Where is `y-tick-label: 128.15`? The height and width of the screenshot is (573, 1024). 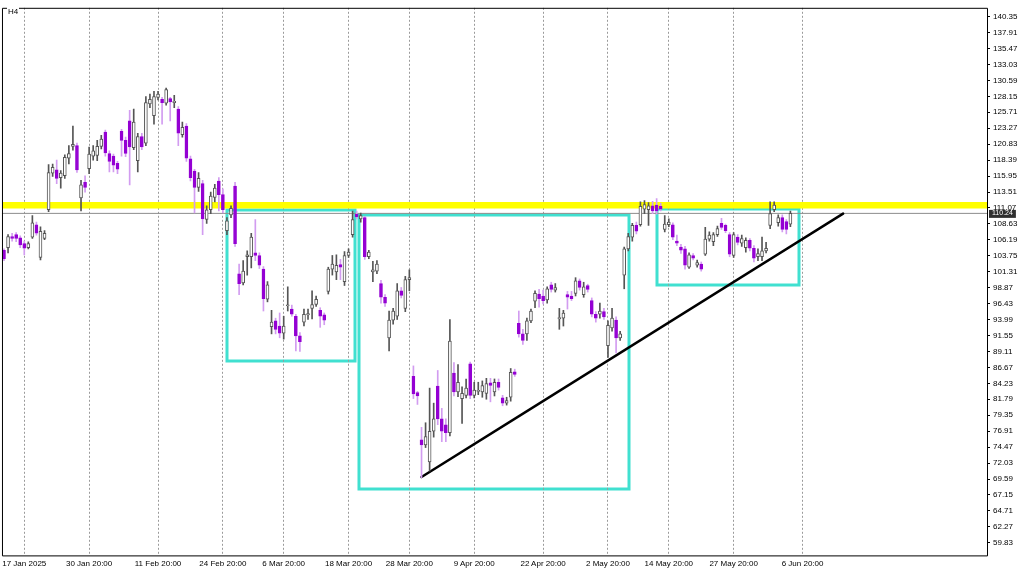 y-tick-label: 128.15 is located at coordinates (1006, 96).